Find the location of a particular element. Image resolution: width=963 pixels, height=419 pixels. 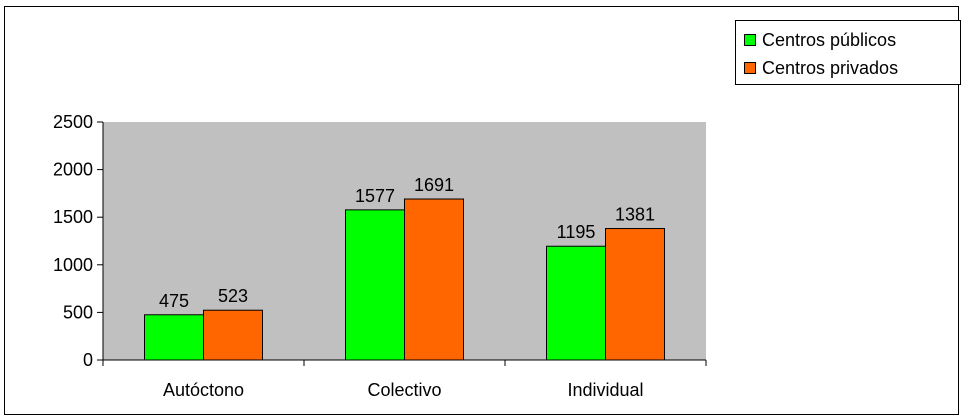

legend-swatch-privados is located at coordinates (750, 68).